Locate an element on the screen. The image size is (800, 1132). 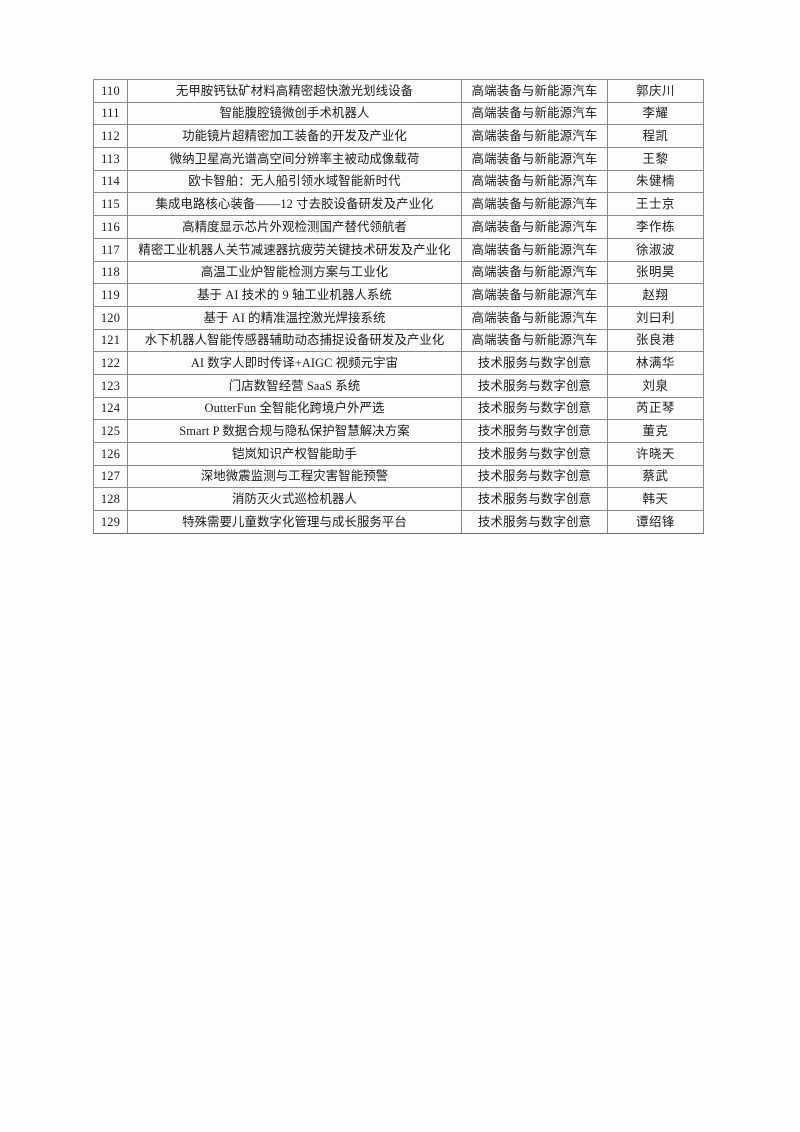
cell-contact-name: 李耀 is located at coordinates (655, 113).